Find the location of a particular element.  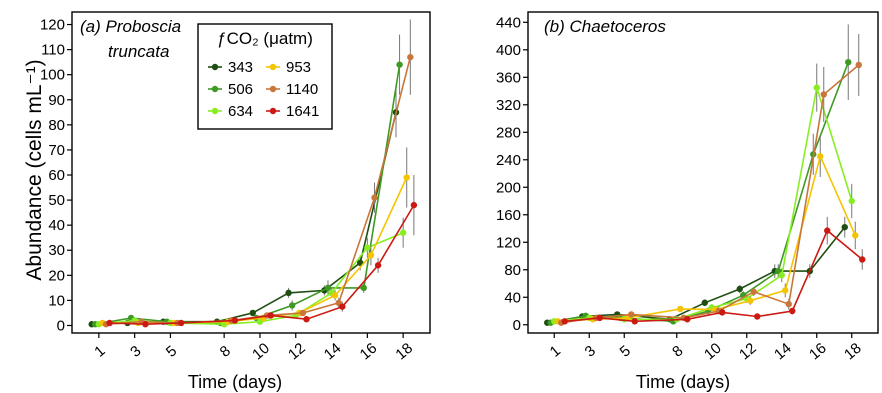

y-tick-label: 400 is located at coordinates (508, 50).